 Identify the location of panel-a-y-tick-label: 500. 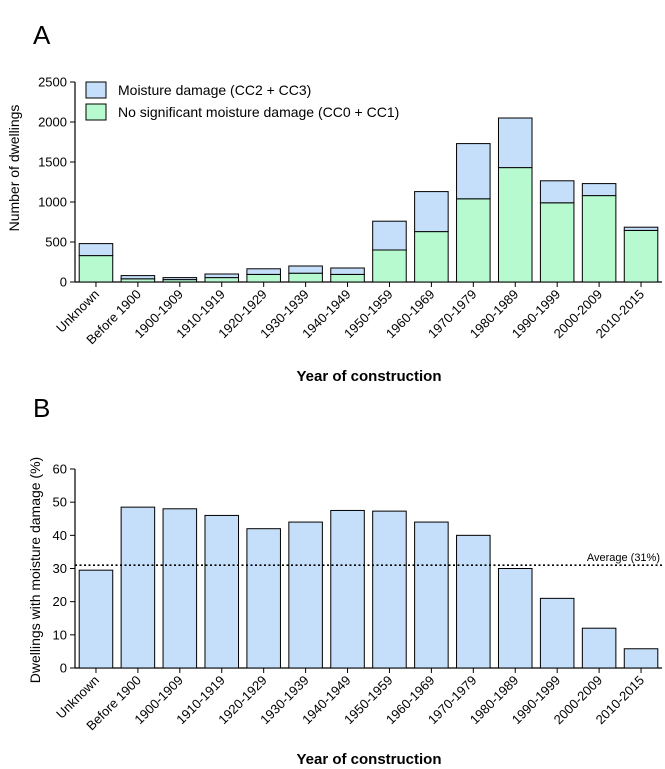
(56, 242).